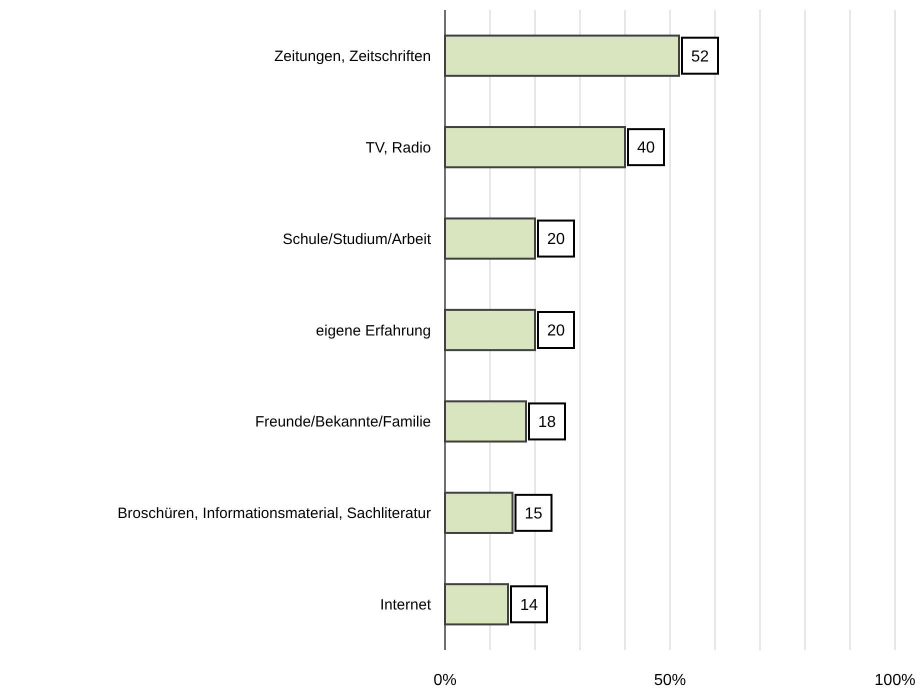 This screenshot has height=695, width=923. I want to click on y-tick-label: Zeitungen, Zeitschriften, so click(352, 56).